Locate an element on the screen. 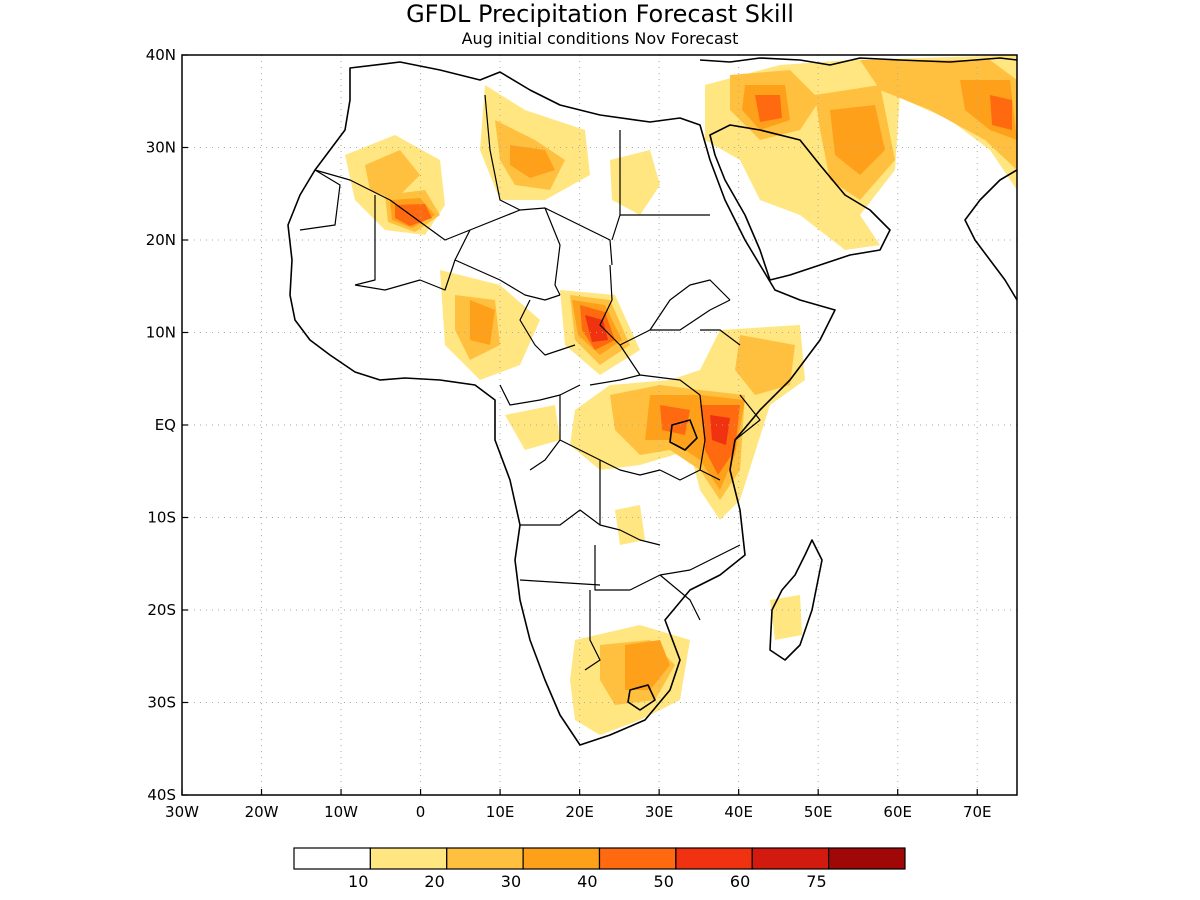 The width and height of the screenshot is (1200, 900). x-tick-label: 20W is located at coordinates (262, 812).